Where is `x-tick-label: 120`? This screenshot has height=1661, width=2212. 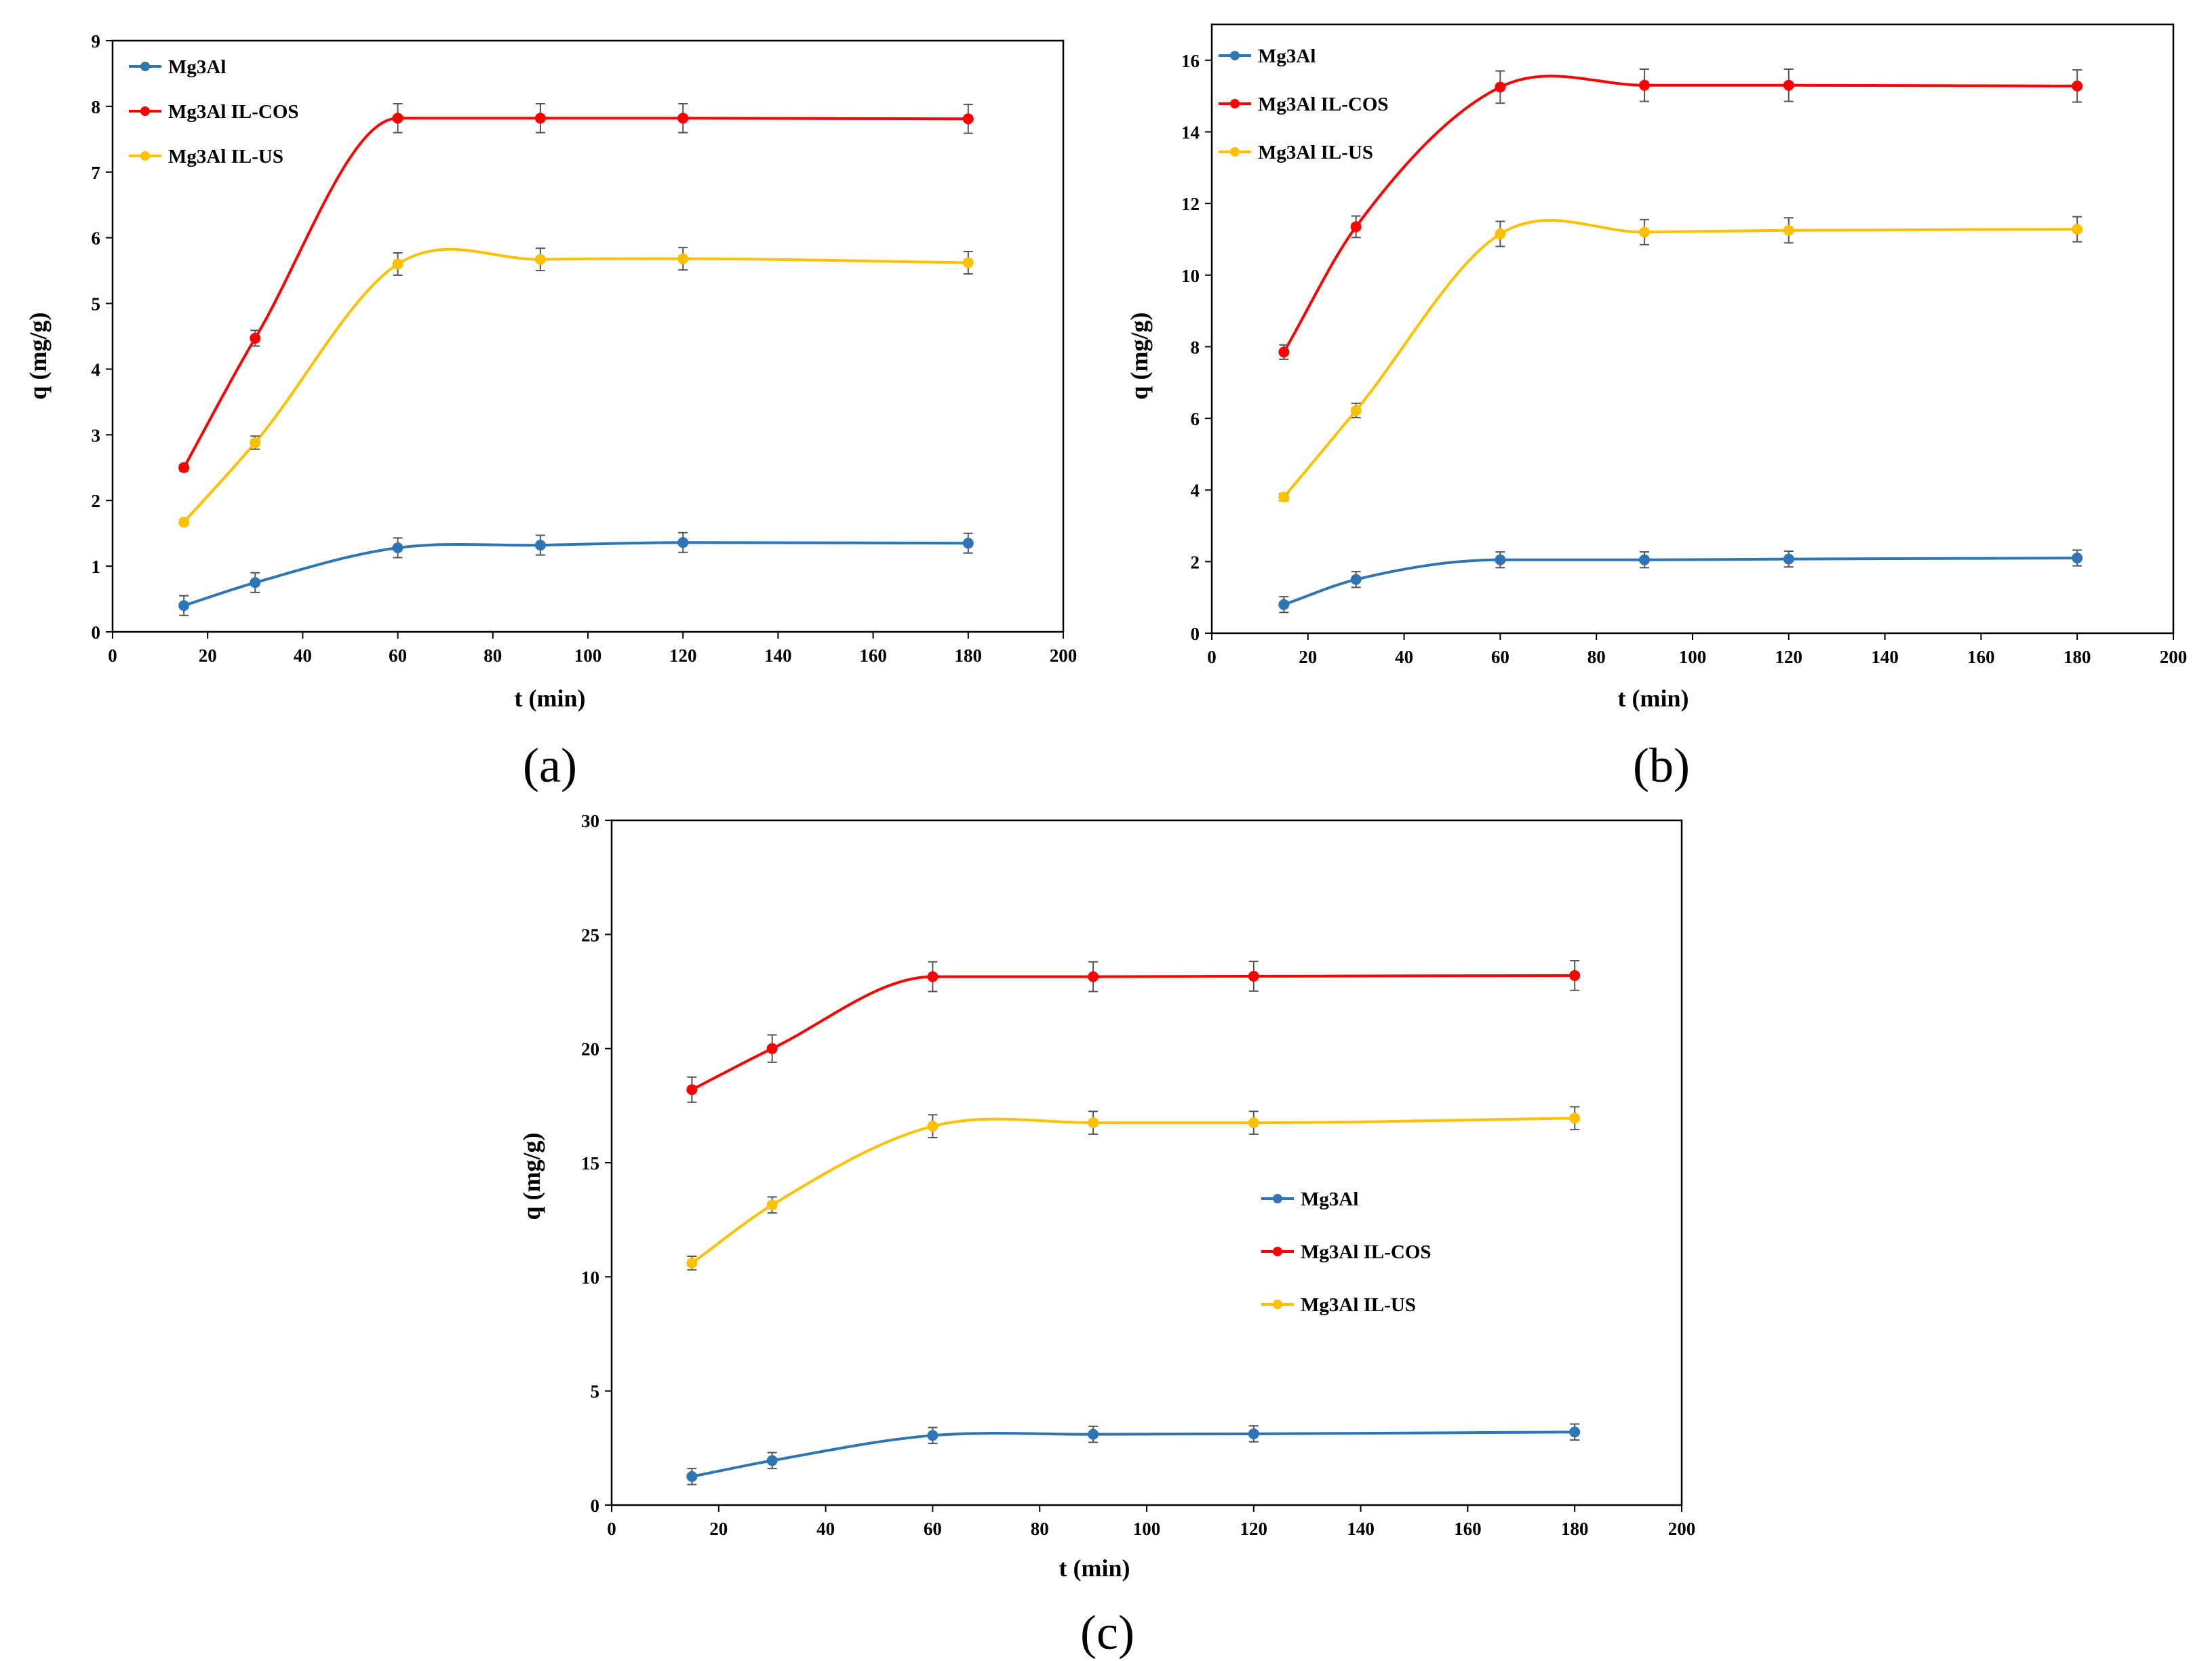
x-tick-label: 120 is located at coordinates (1789, 657).